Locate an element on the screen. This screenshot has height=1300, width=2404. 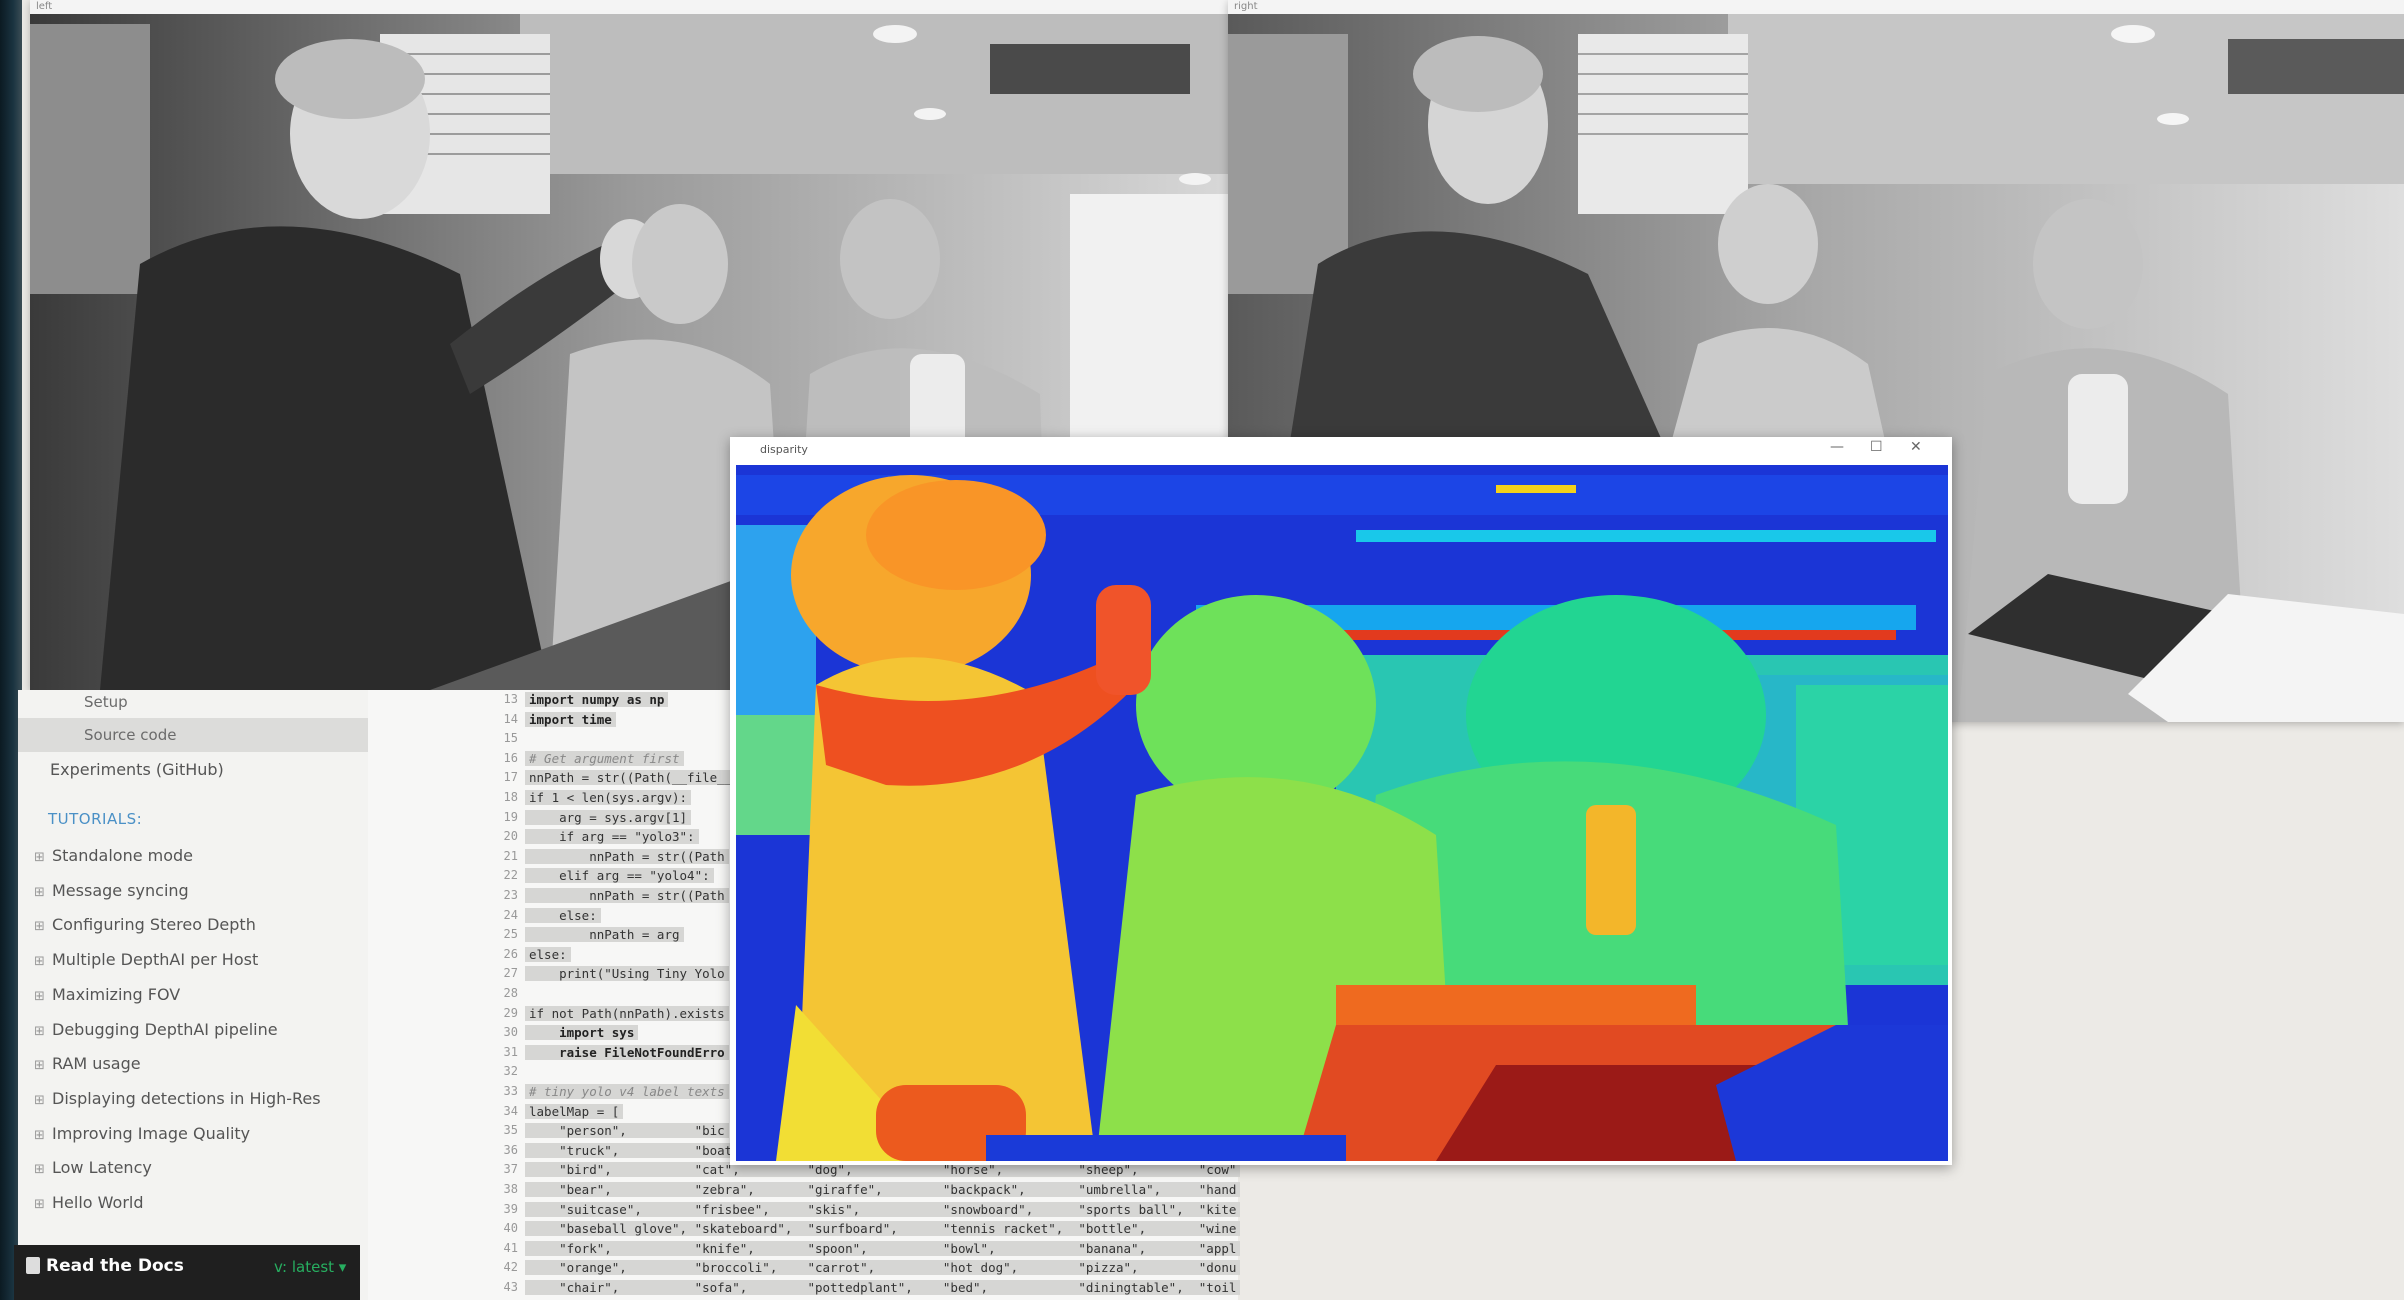
code-text: nnPath = str((Path is located at coordinates (627, 856).